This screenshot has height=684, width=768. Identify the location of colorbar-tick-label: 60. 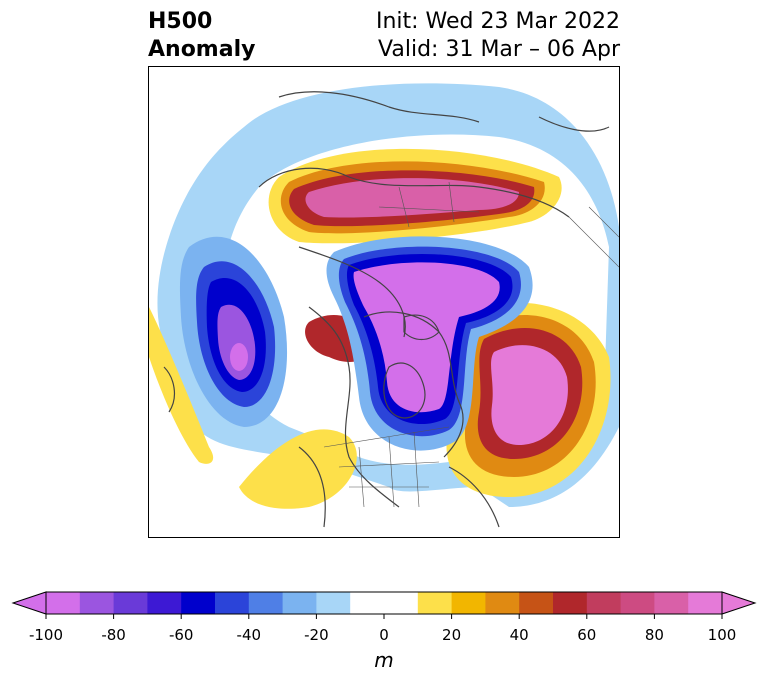
(587, 635).